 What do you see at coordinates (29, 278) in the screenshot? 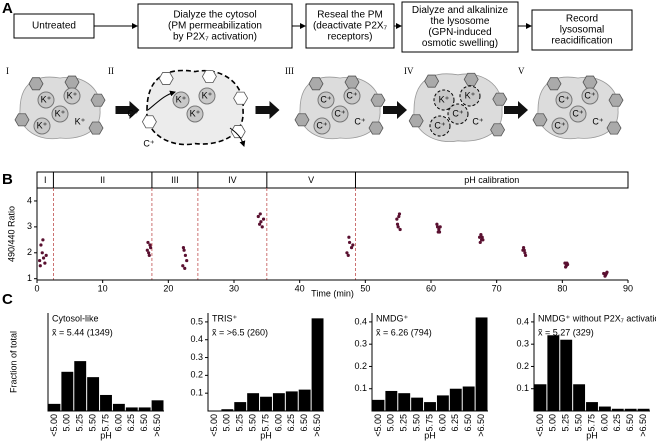
I see `y-tick-label: 1` at bounding box center [29, 278].